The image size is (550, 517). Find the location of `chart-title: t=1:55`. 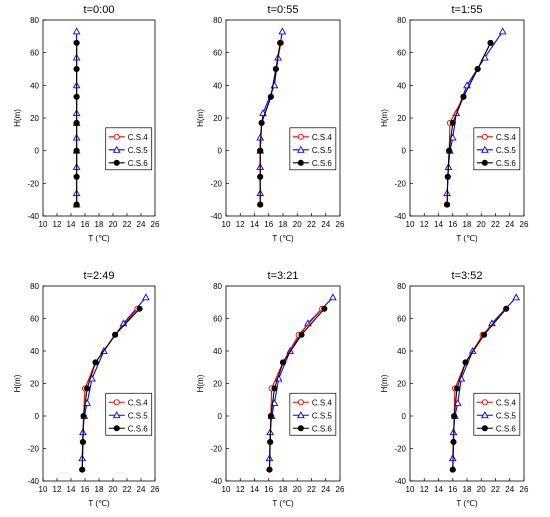

chart-title: t=1:55 is located at coordinates (467, 10).